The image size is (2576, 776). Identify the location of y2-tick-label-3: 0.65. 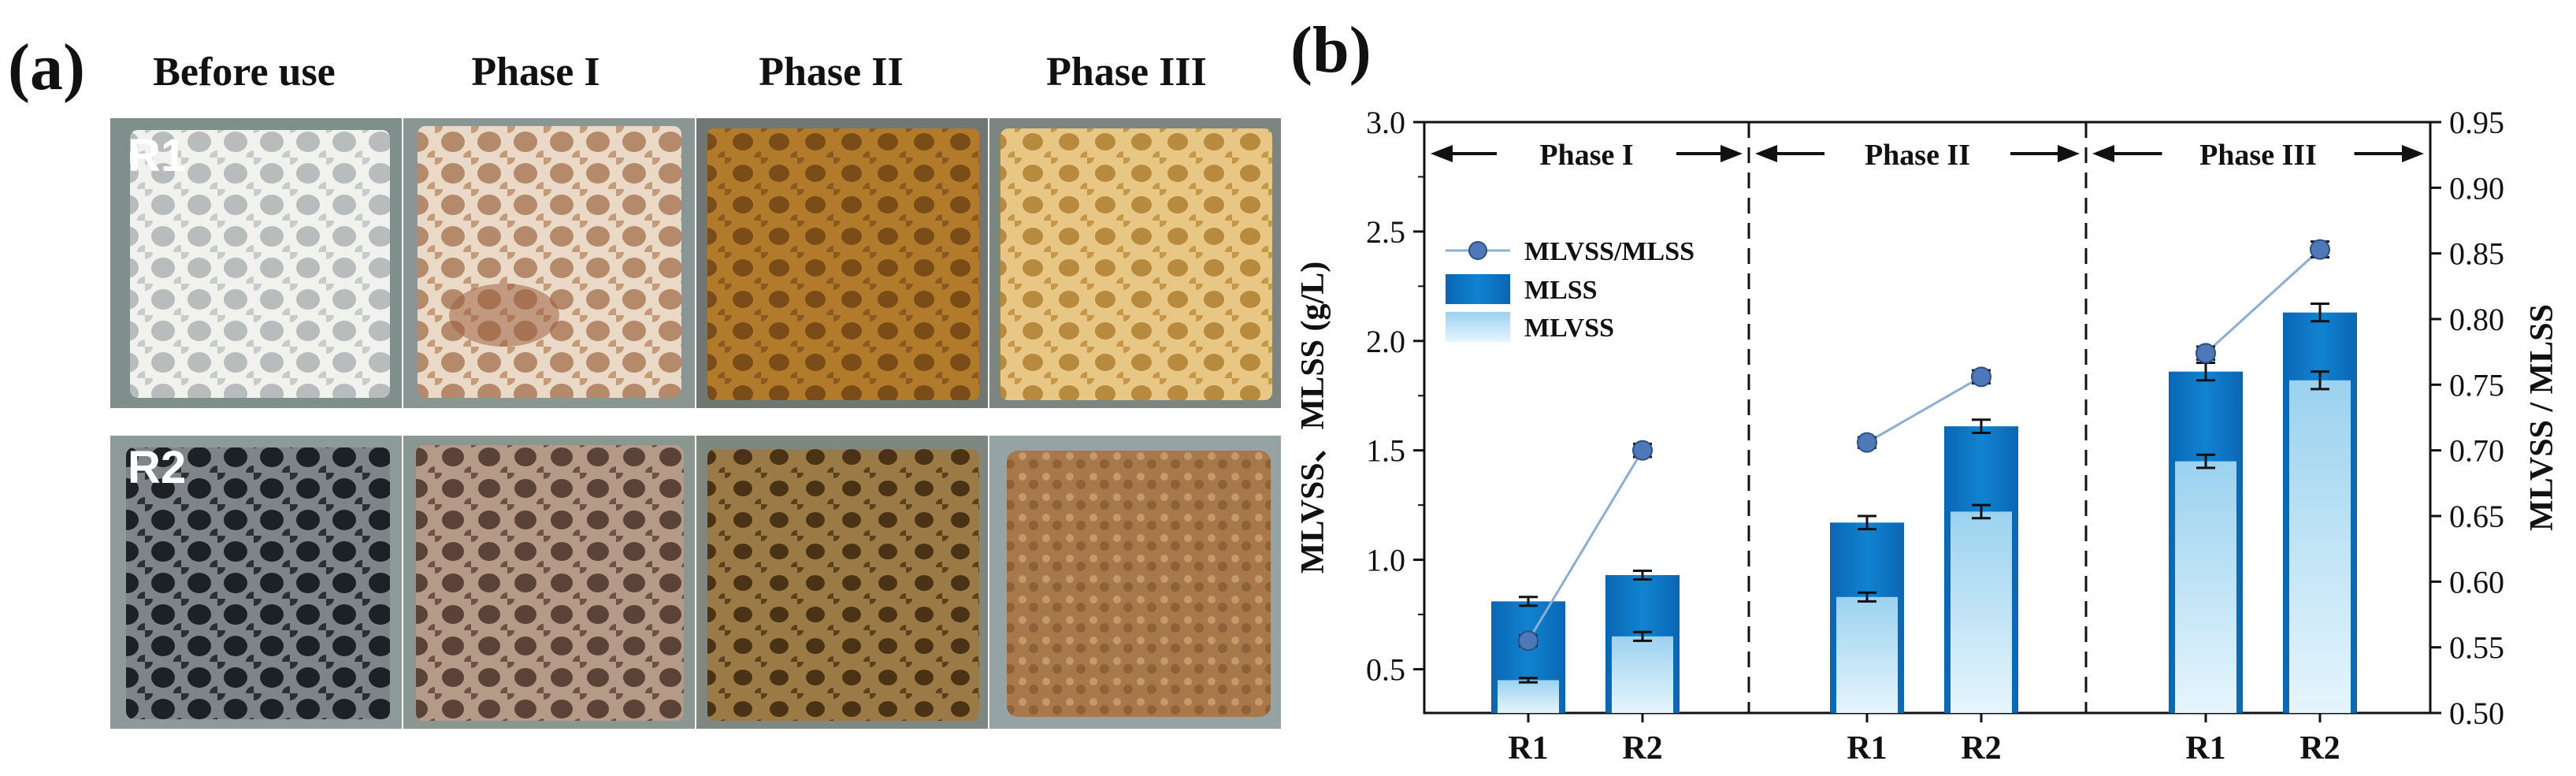
(2476, 516).